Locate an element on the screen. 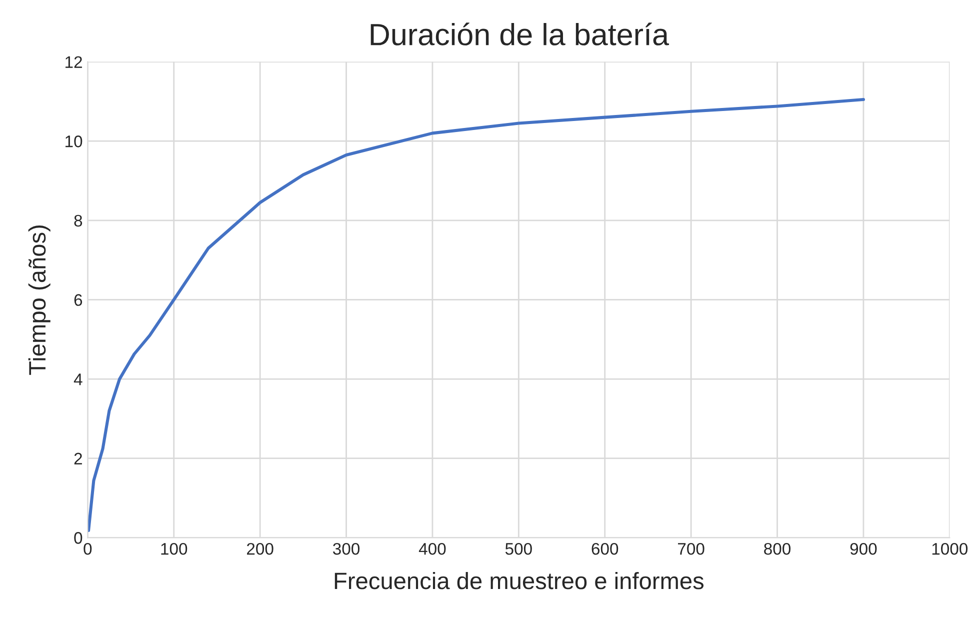  x-tick-label: 200 is located at coordinates (260, 548).